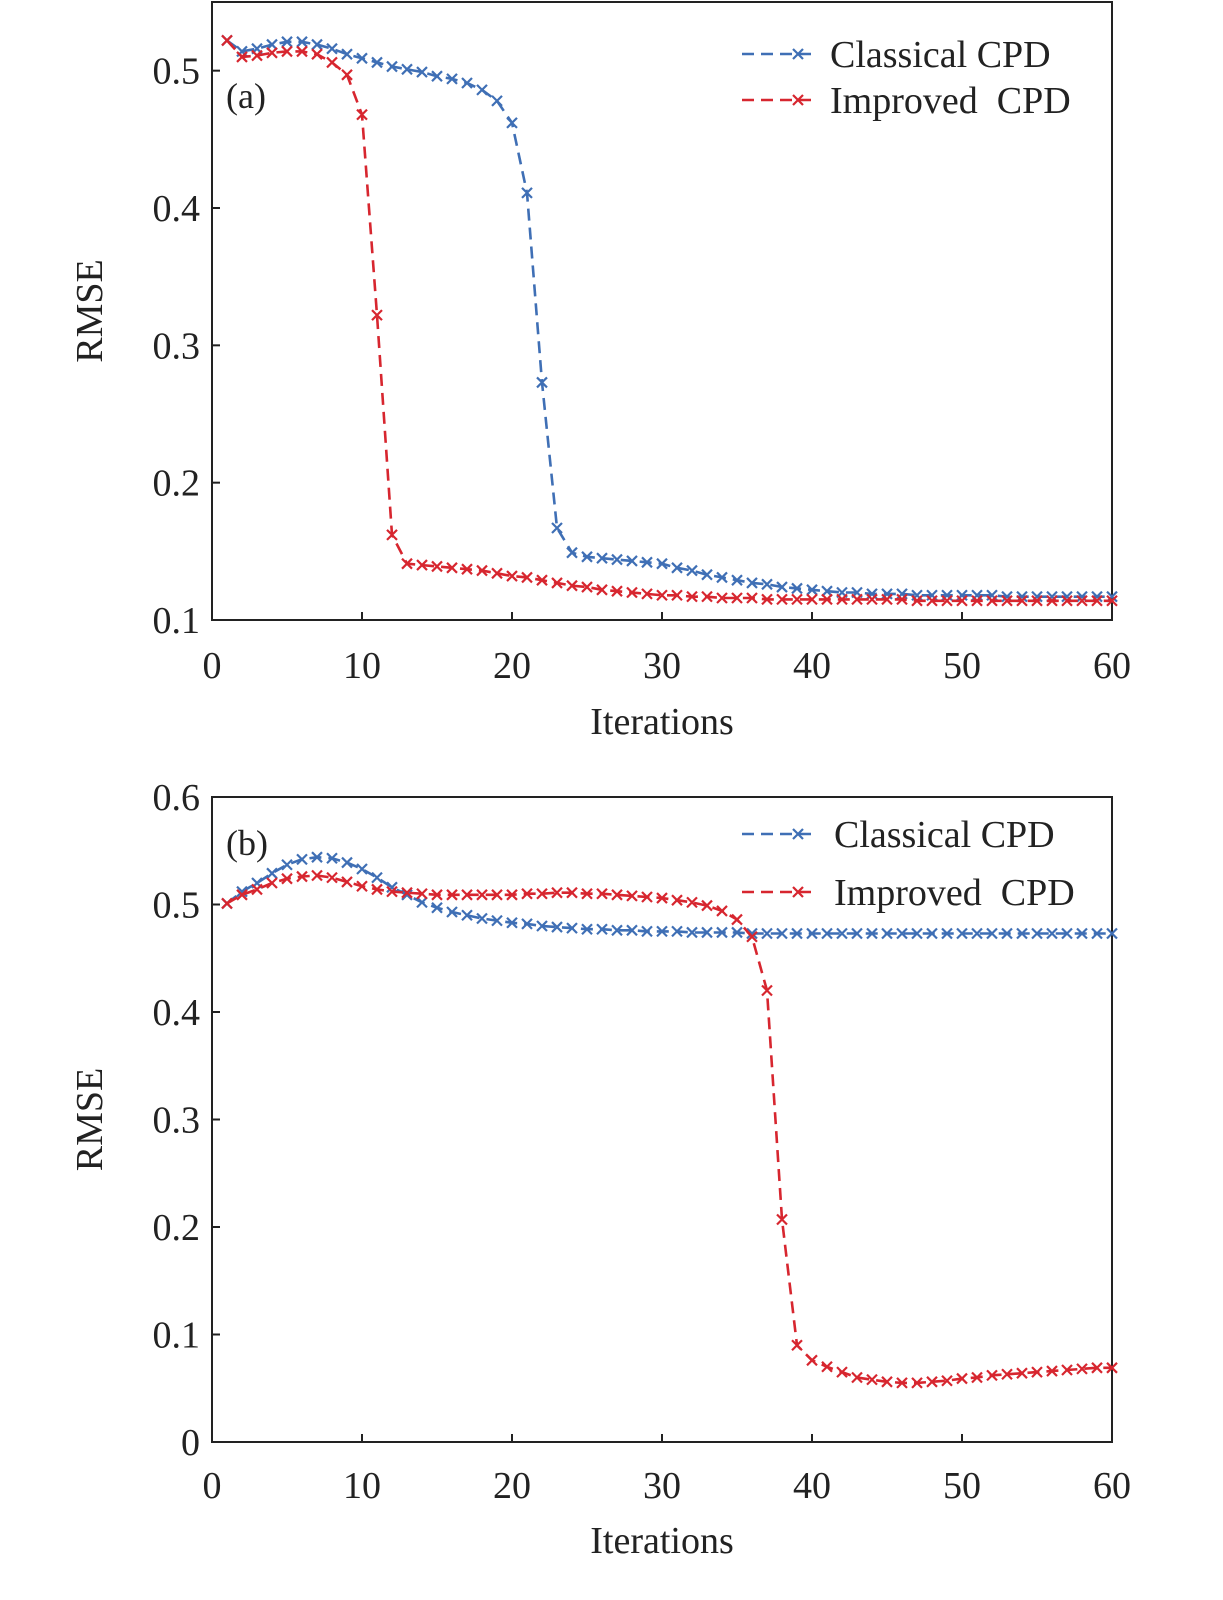  Describe the element at coordinates (90, 1119) in the screenshot. I see `y-axis-label: RMSE` at that location.